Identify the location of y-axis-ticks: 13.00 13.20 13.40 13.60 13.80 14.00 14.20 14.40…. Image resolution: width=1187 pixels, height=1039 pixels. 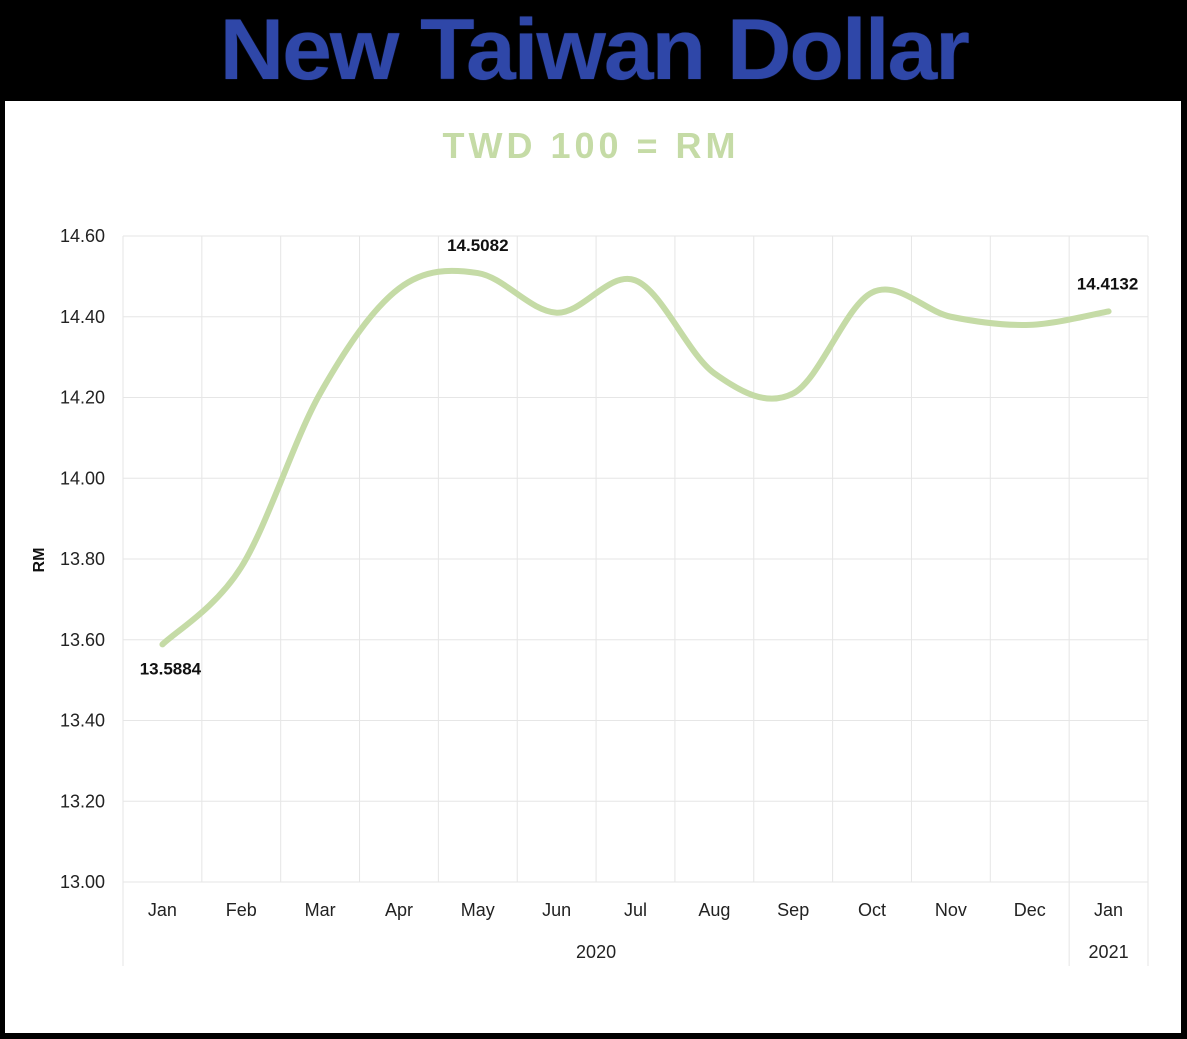
(82, 559).